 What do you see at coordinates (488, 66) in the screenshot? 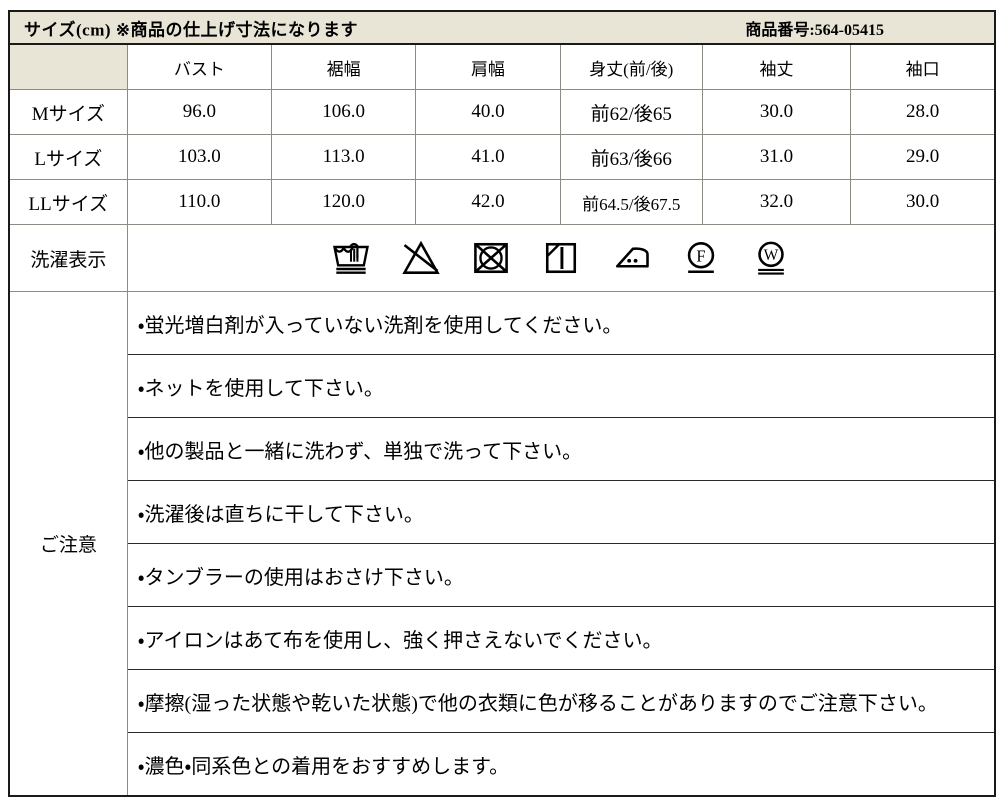
I see `column-header-shoulder-width: 肩幅` at bounding box center [488, 66].